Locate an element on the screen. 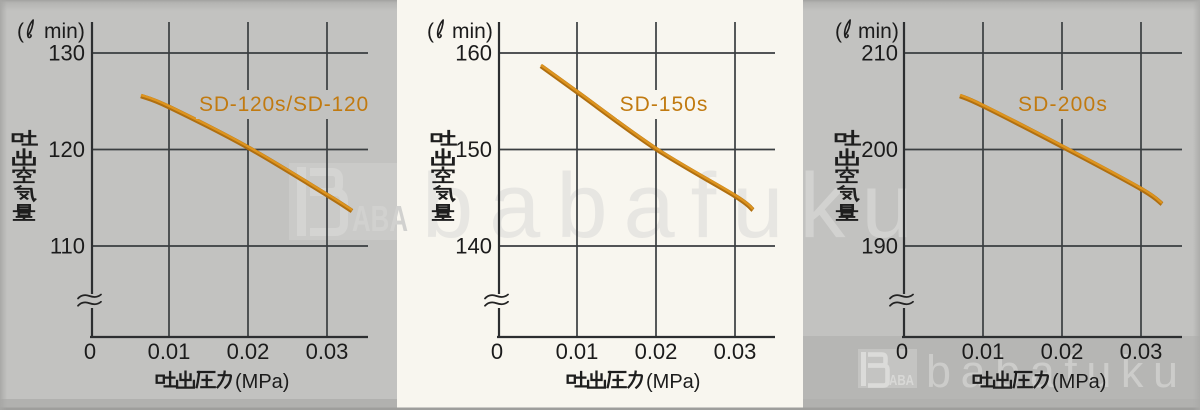 This screenshot has width=1200, height=415. svg-text: 190 is located at coordinates (879, 246).